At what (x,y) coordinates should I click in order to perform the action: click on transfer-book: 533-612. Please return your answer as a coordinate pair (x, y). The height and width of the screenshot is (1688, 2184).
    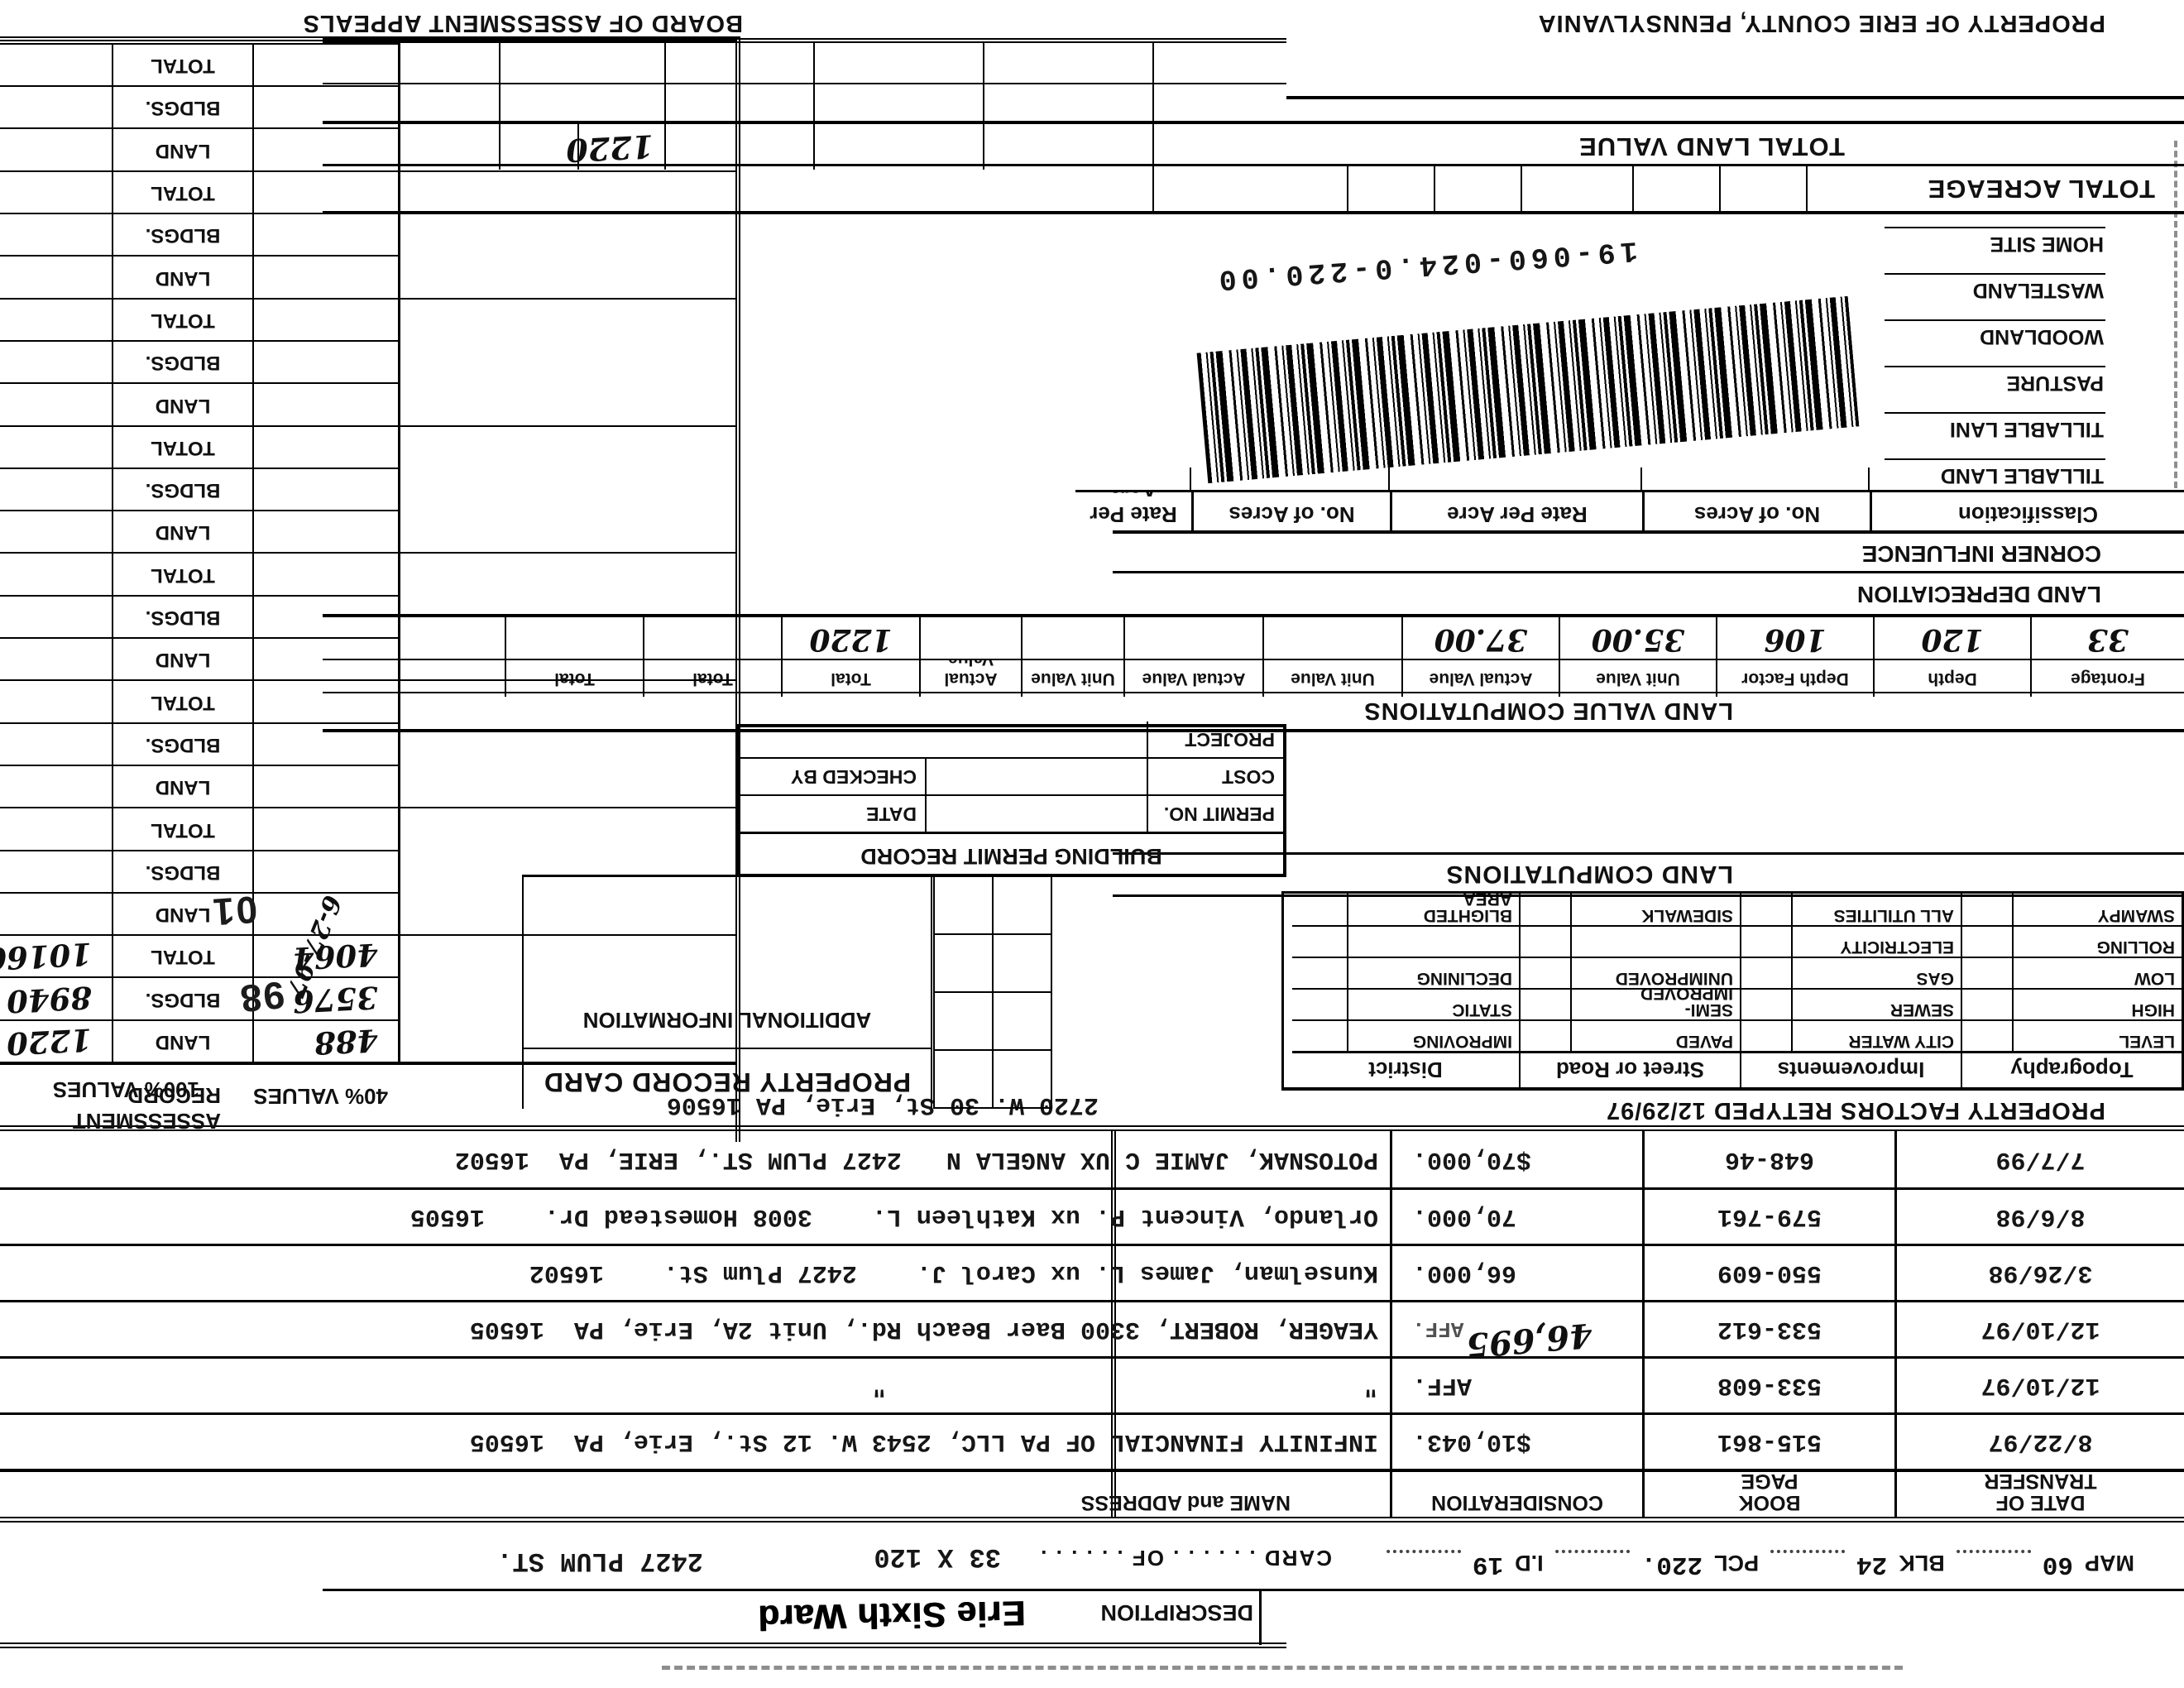
    Looking at the image, I should click on (1768, 1328).